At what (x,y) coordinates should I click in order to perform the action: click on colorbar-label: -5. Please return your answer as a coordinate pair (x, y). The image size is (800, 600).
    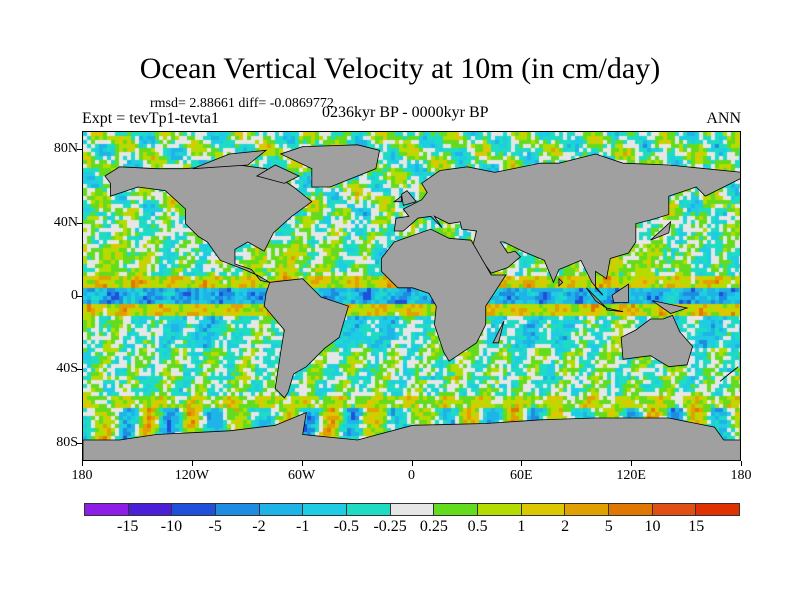
    Looking at the image, I should click on (215, 526).